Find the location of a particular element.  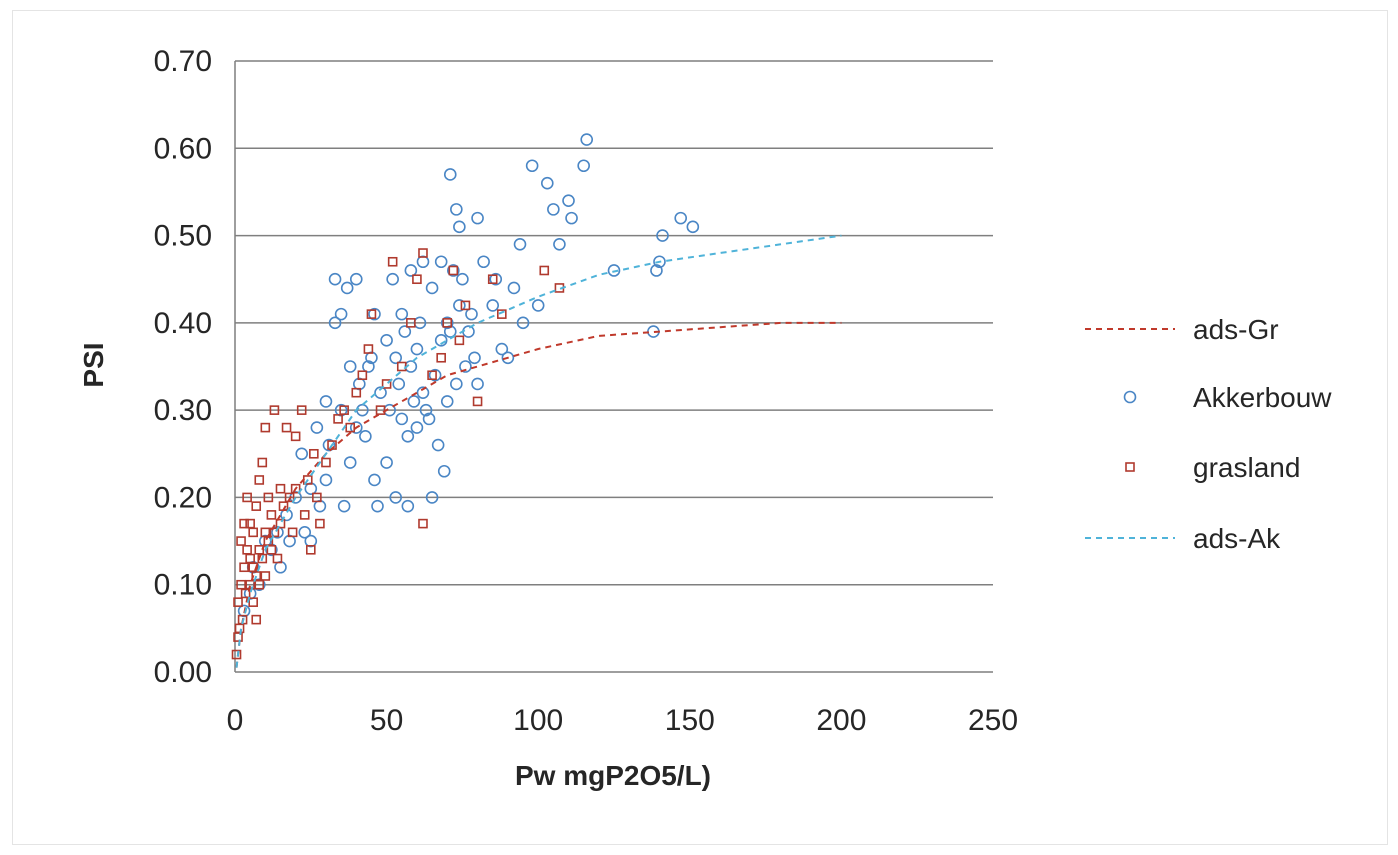

x-tick-label: 0 is located at coordinates (235, 720).